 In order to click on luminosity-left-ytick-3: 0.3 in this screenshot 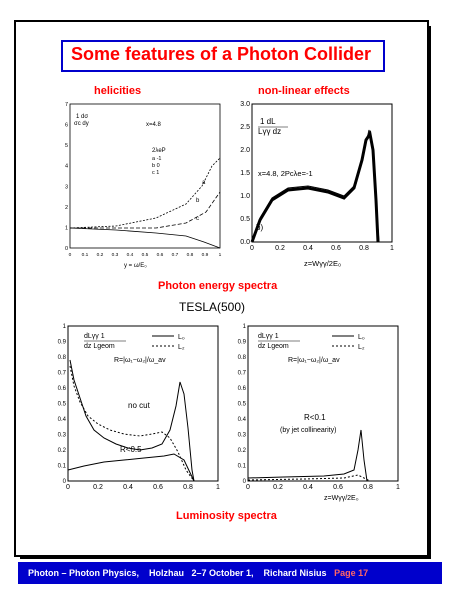, I will do `click(62, 436)`.